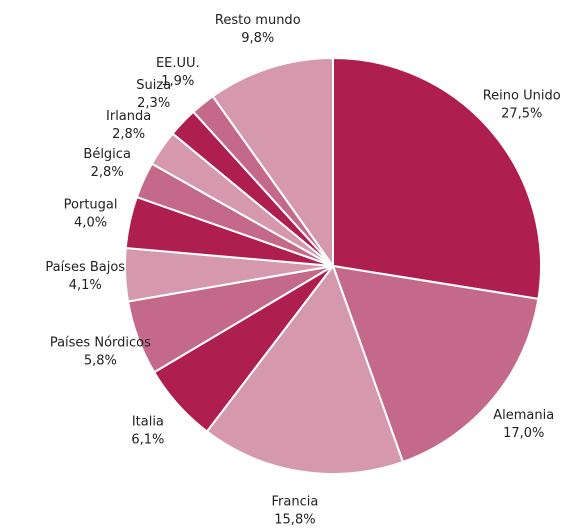 Image resolution: width=571 pixels, height=528 pixels. What do you see at coordinates (90, 222) in the screenshot?
I see `slice-value-label: 4,0%` at bounding box center [90, 222].